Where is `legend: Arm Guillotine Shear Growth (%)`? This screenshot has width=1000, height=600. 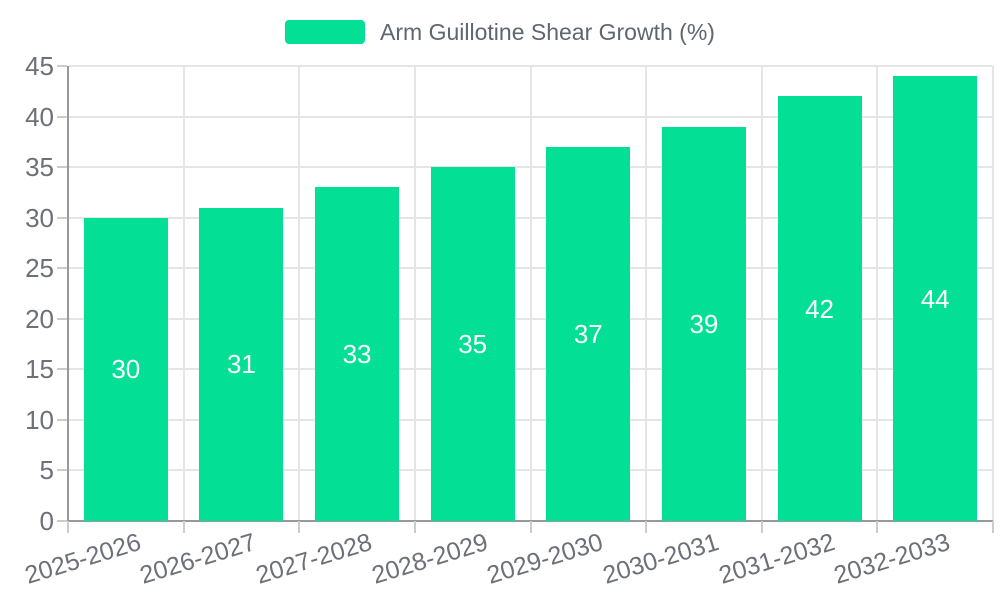 legend: Arm Guillotine Shear Growth (%) is located at coordinates (500, 32).